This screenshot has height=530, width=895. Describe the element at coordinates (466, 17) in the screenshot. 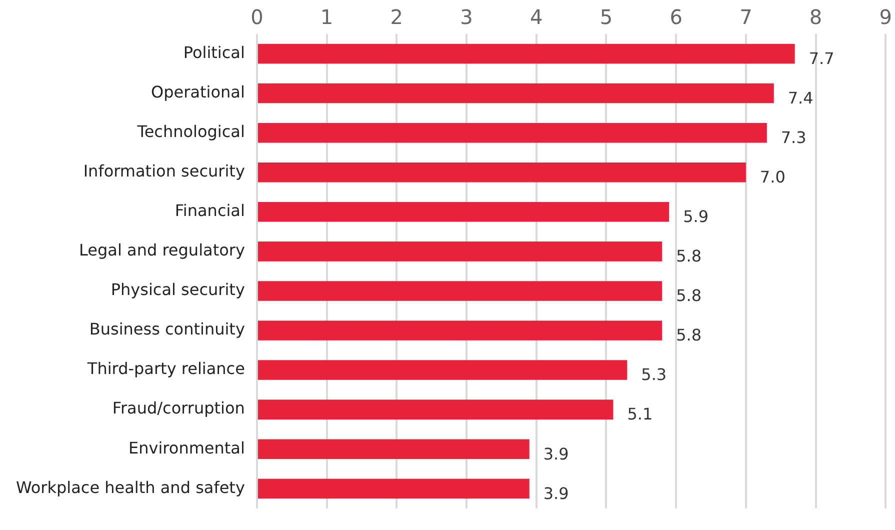

I see `x-tick-label: 3` at that location.